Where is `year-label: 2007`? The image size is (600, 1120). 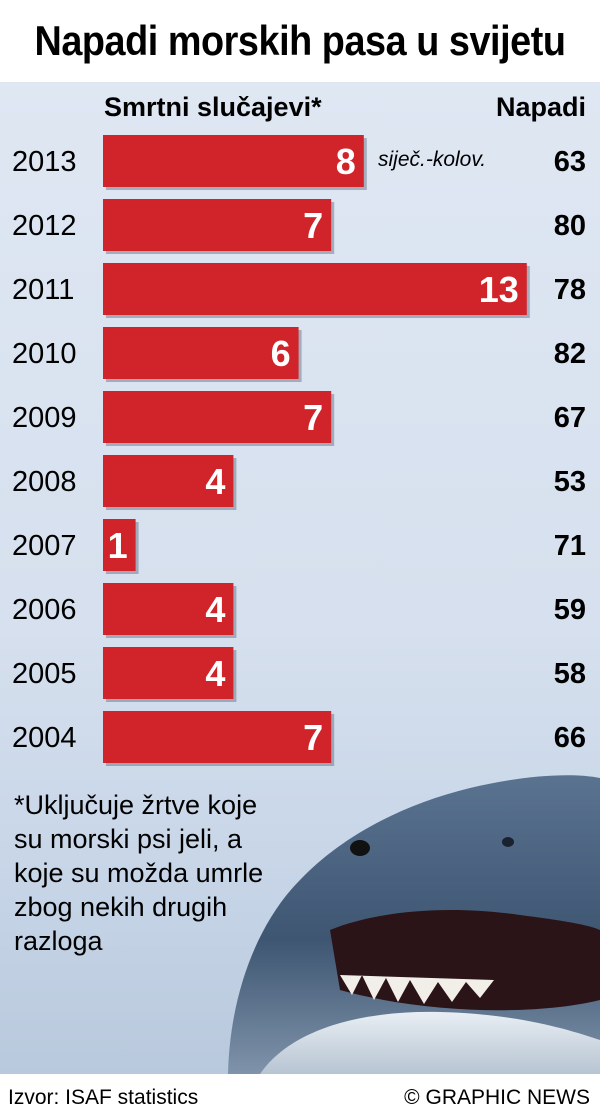
year-label: 2007 is located at coordinates (44, 546).